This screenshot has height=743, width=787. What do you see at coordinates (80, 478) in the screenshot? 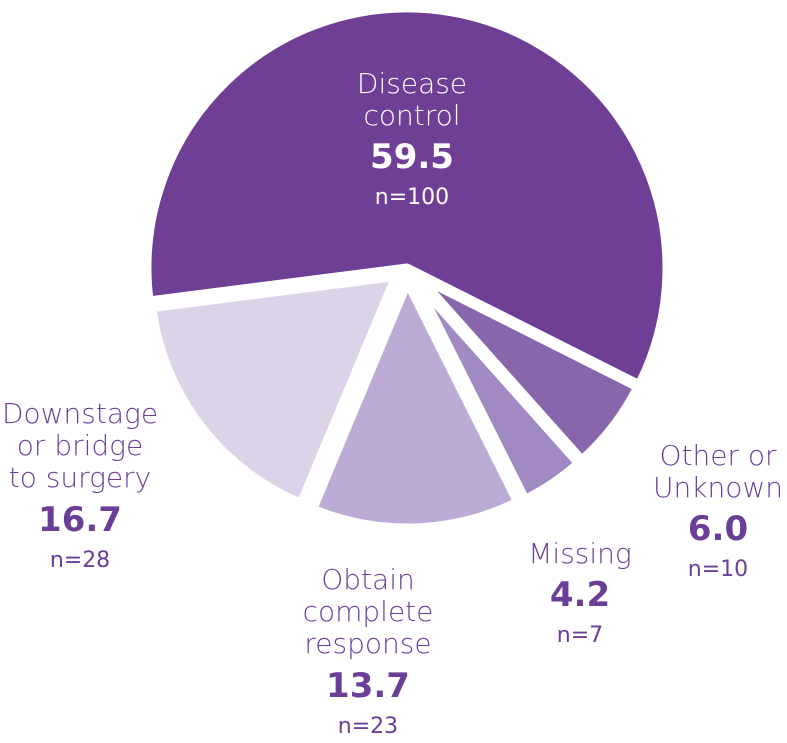
I see `category-label: to surgery` at bounding box center [80, 478].